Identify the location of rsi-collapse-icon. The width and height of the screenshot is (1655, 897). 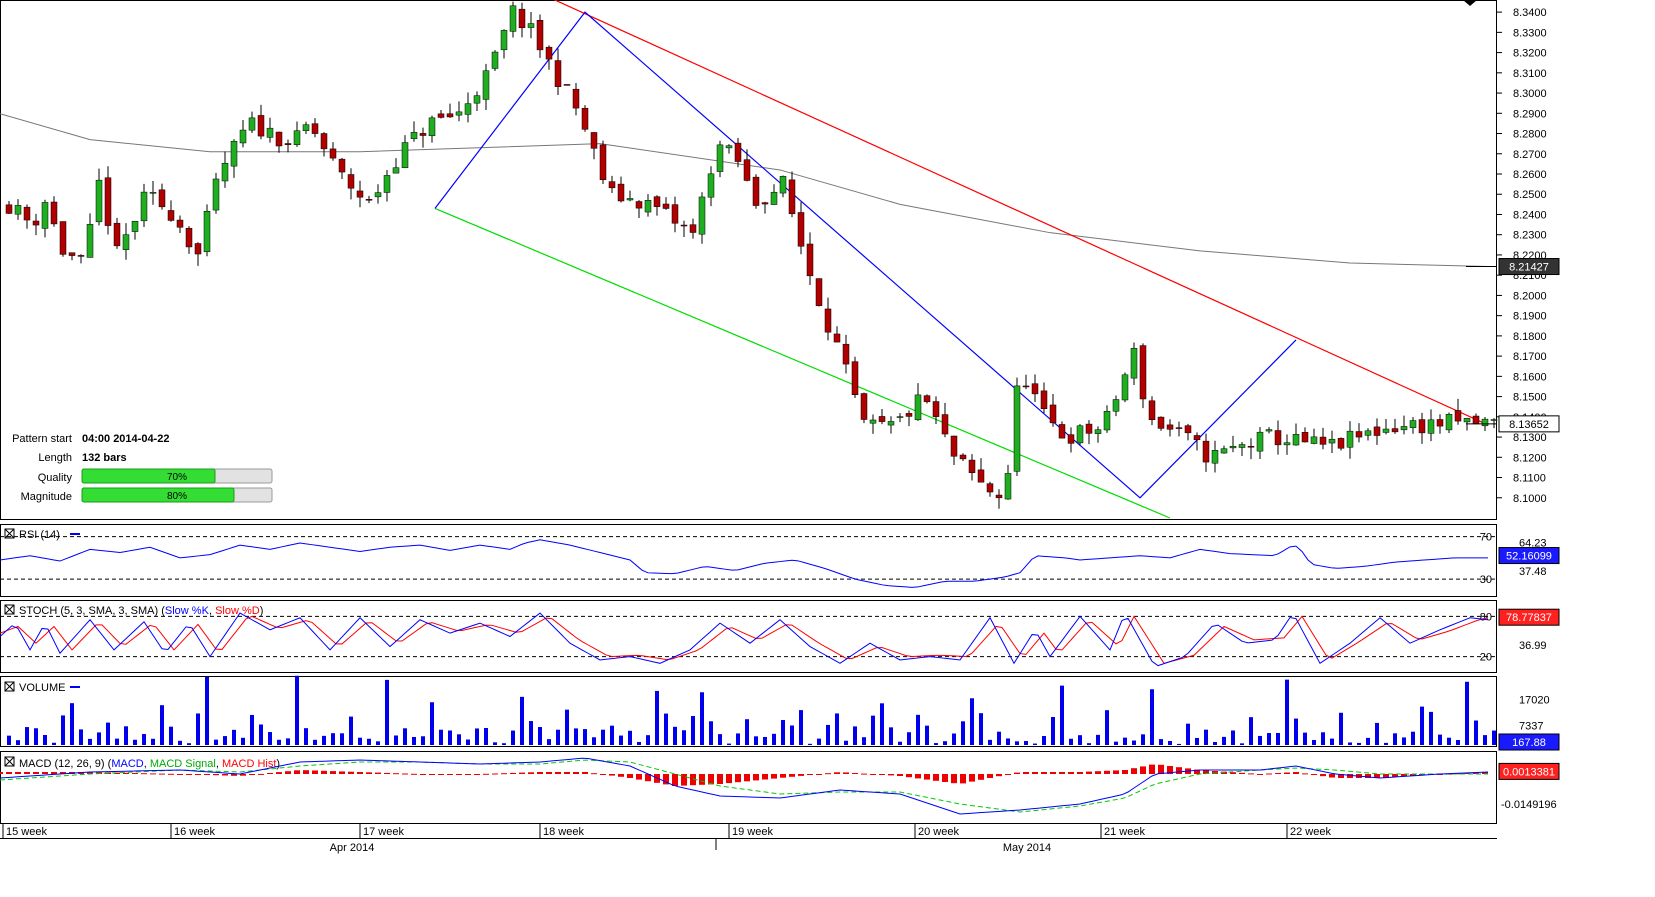
(9, 533).